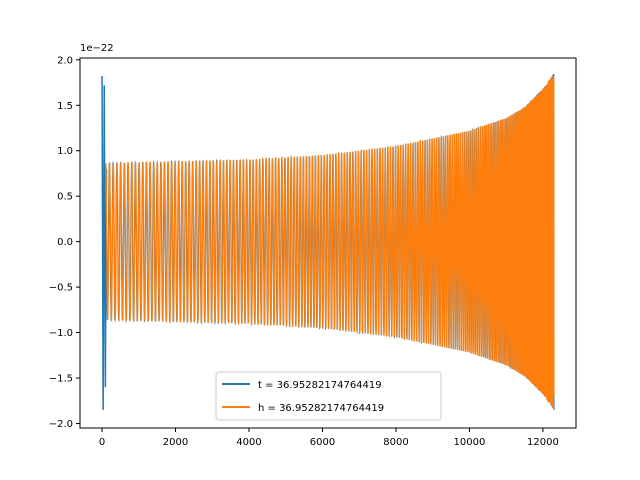  What do you see at coordinates (104, 243) in the screenshot?
I see `series-t-spike` at bounding box center [104, 243].